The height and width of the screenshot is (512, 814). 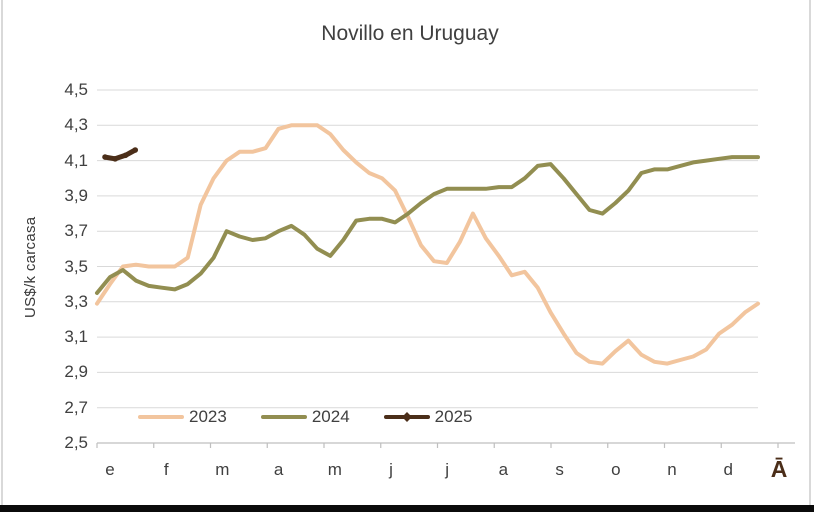 What do you see at coordinates (76, 195) in the screenshot?
I see `y-tick-label: 3,9` at bounding box center [76, 195].